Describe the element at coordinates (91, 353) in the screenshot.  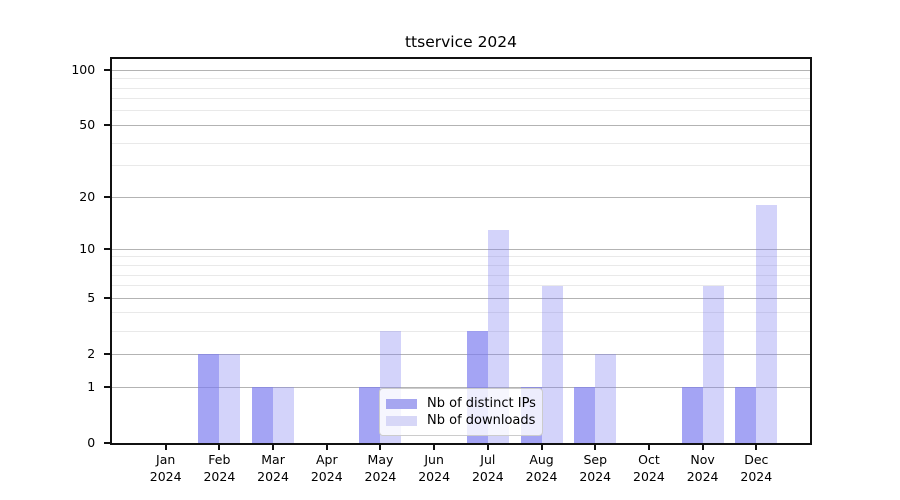
I see `y-tick-label: 2` at that location.